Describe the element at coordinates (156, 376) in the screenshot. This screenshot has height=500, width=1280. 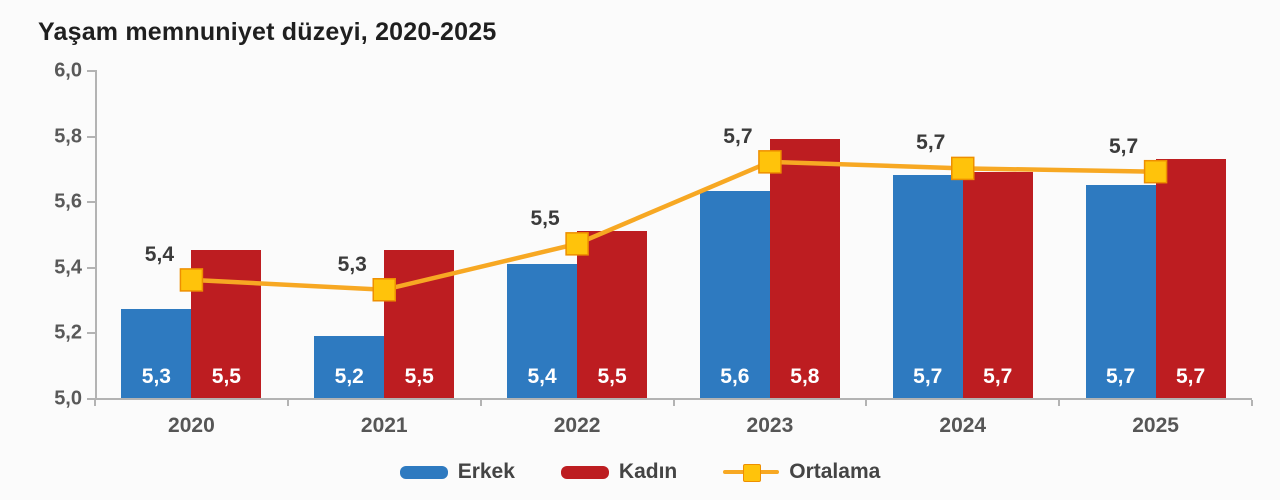
I see `bar-value-label-erkek: 5,3` at that location.